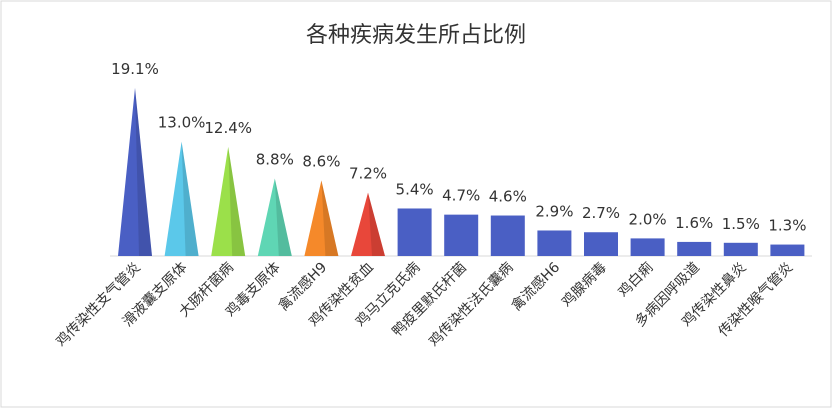 The image size is (832, 408). What do you see at coordinates (554, 211) in the screenshot?
I see `value-label: 2.9%` at bounding box center [554, 211].